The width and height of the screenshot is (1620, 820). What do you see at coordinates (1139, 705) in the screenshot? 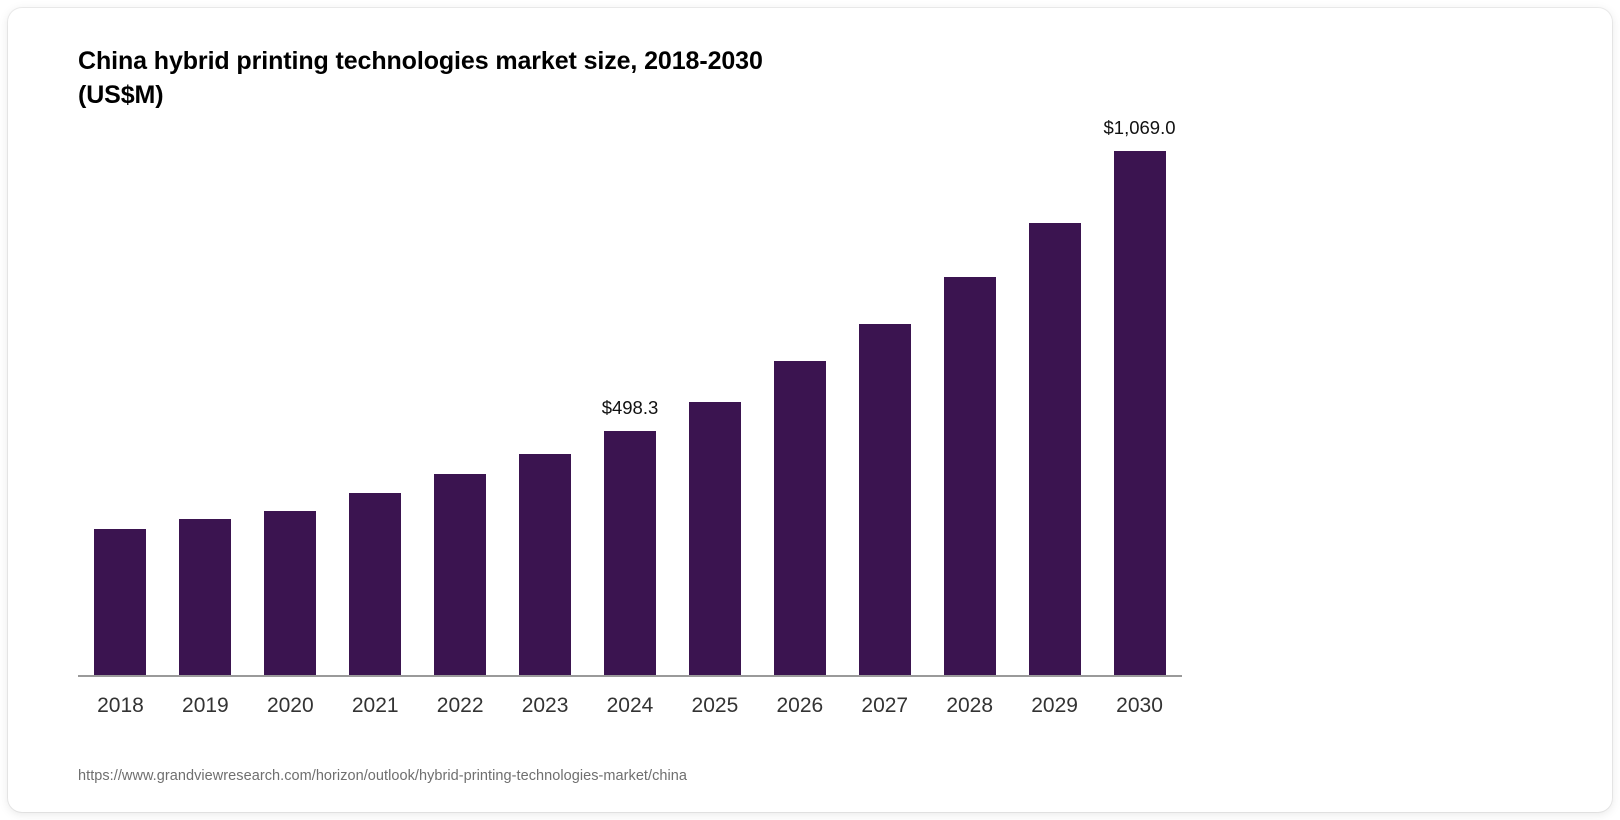
I see `x-tick-2030: 2030` at bounding box center [1139, 705].